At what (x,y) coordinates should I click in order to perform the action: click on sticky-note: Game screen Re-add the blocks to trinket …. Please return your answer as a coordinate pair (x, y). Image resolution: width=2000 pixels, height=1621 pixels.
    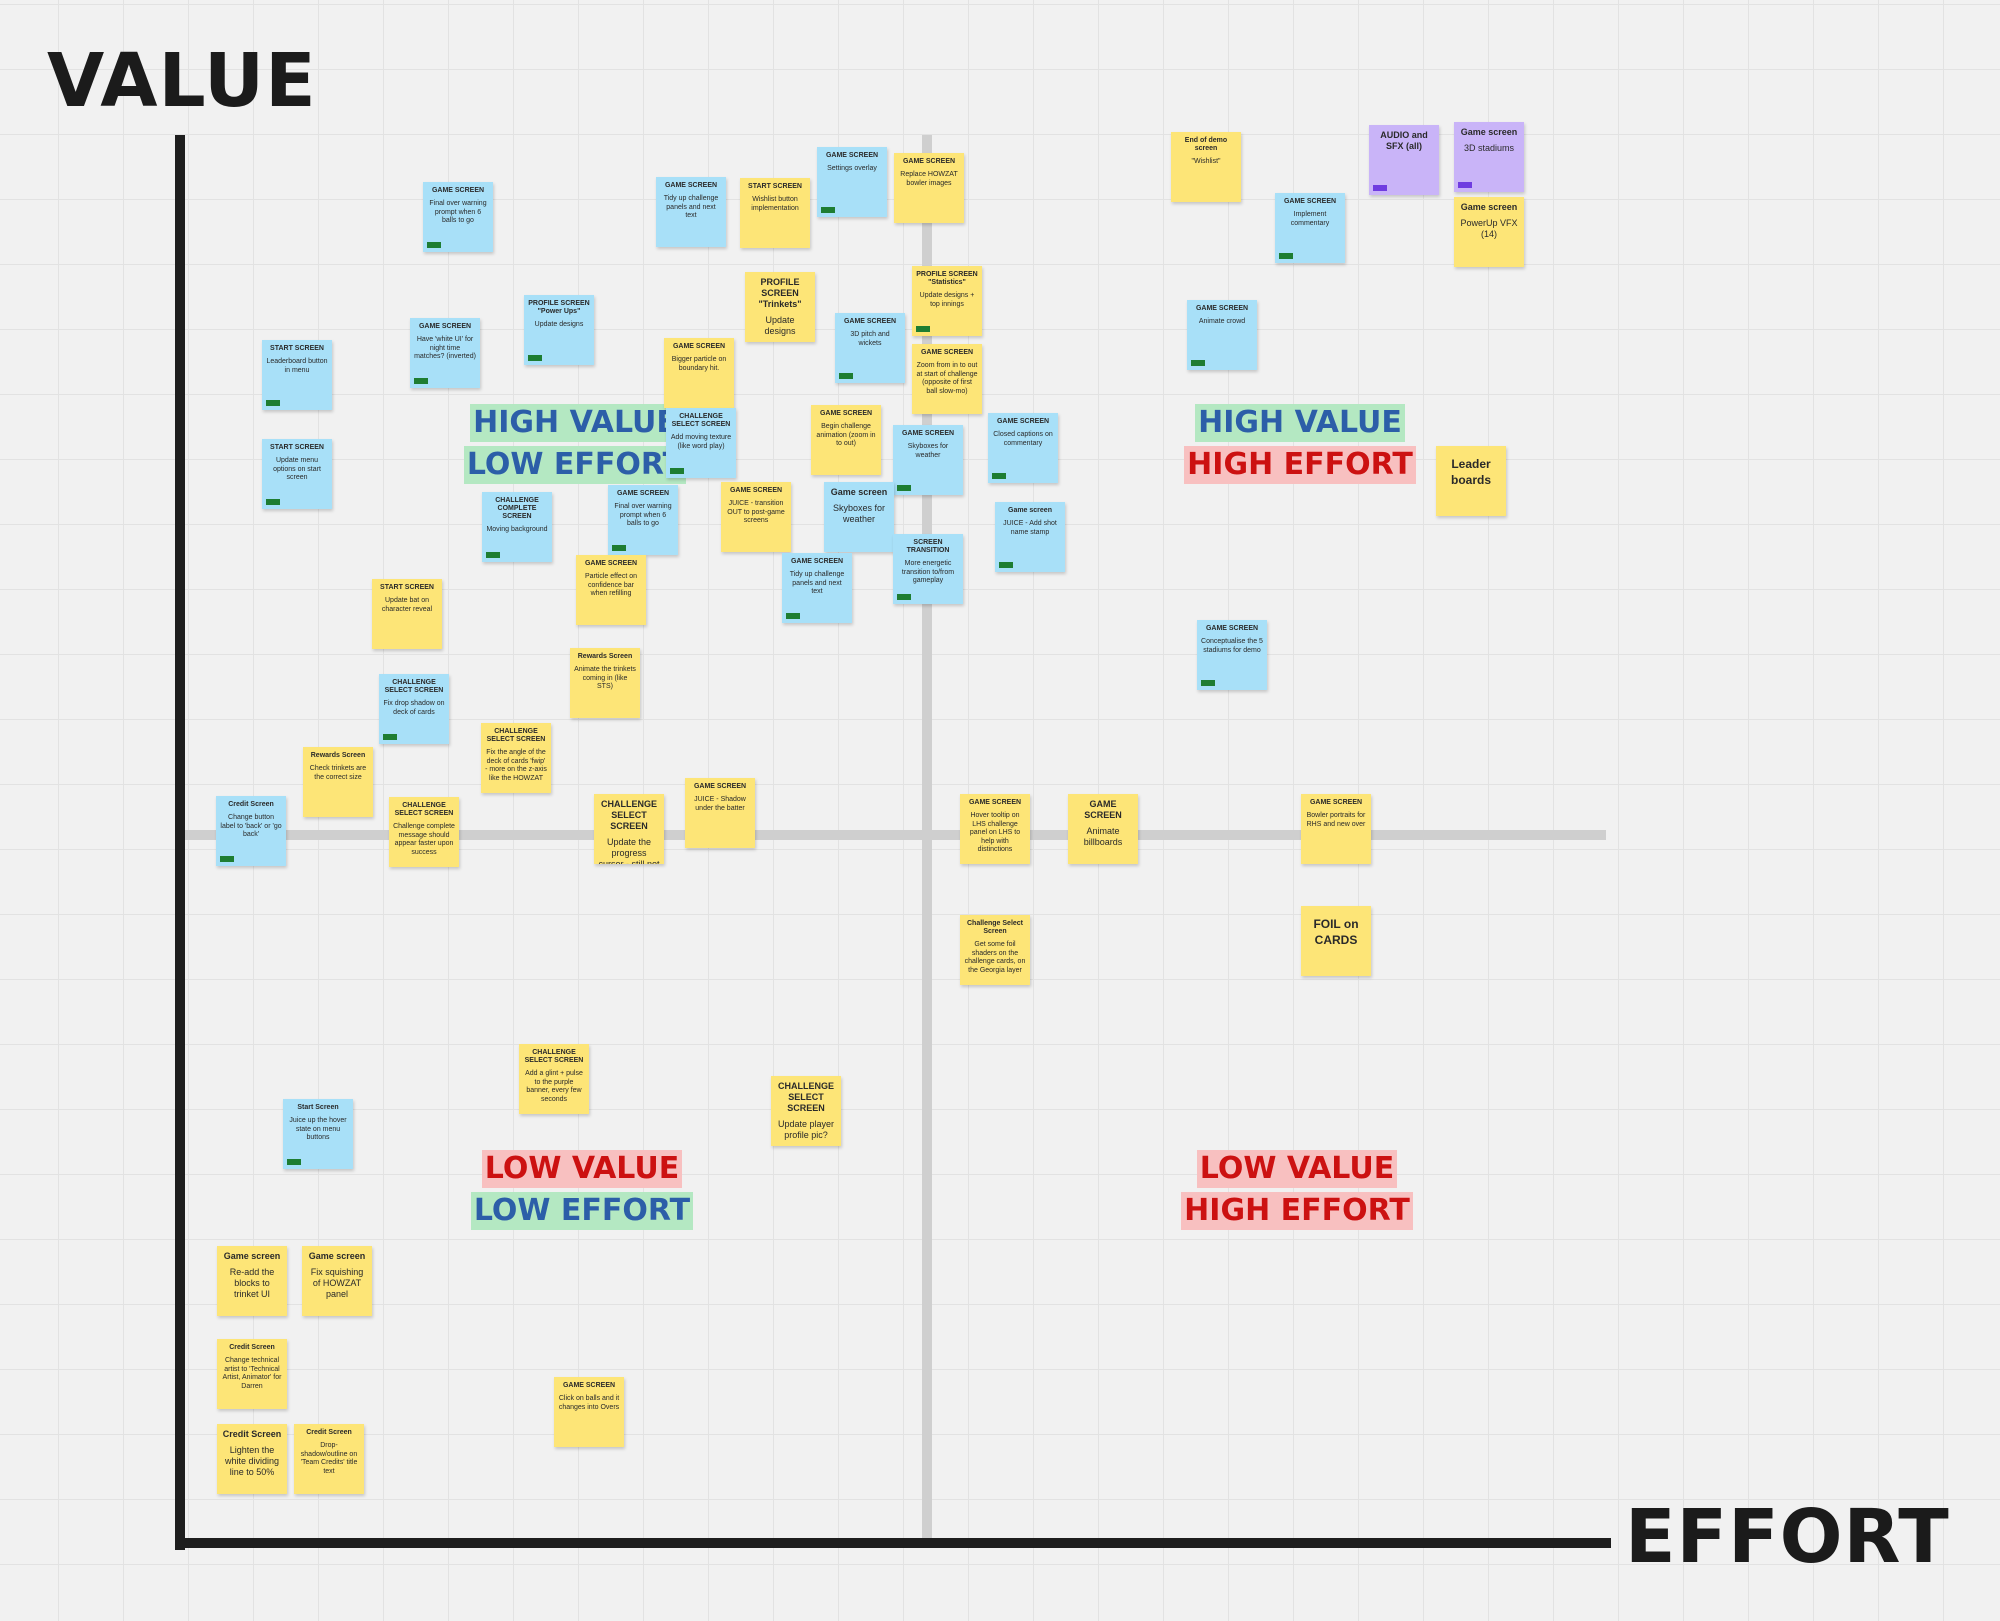
    Looking at the image, I should click on (252, 1281).